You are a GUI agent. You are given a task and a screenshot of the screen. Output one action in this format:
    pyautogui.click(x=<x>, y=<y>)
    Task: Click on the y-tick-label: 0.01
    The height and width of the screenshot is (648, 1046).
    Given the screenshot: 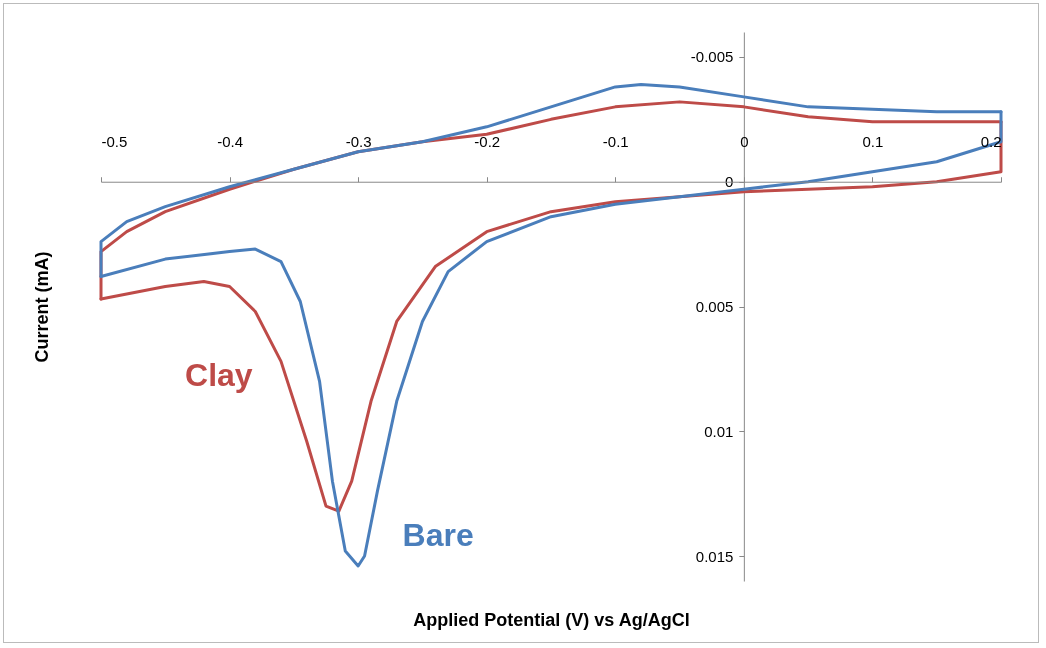 What is the action you would take?
    pyautogui.click(x=719, y=431)
    